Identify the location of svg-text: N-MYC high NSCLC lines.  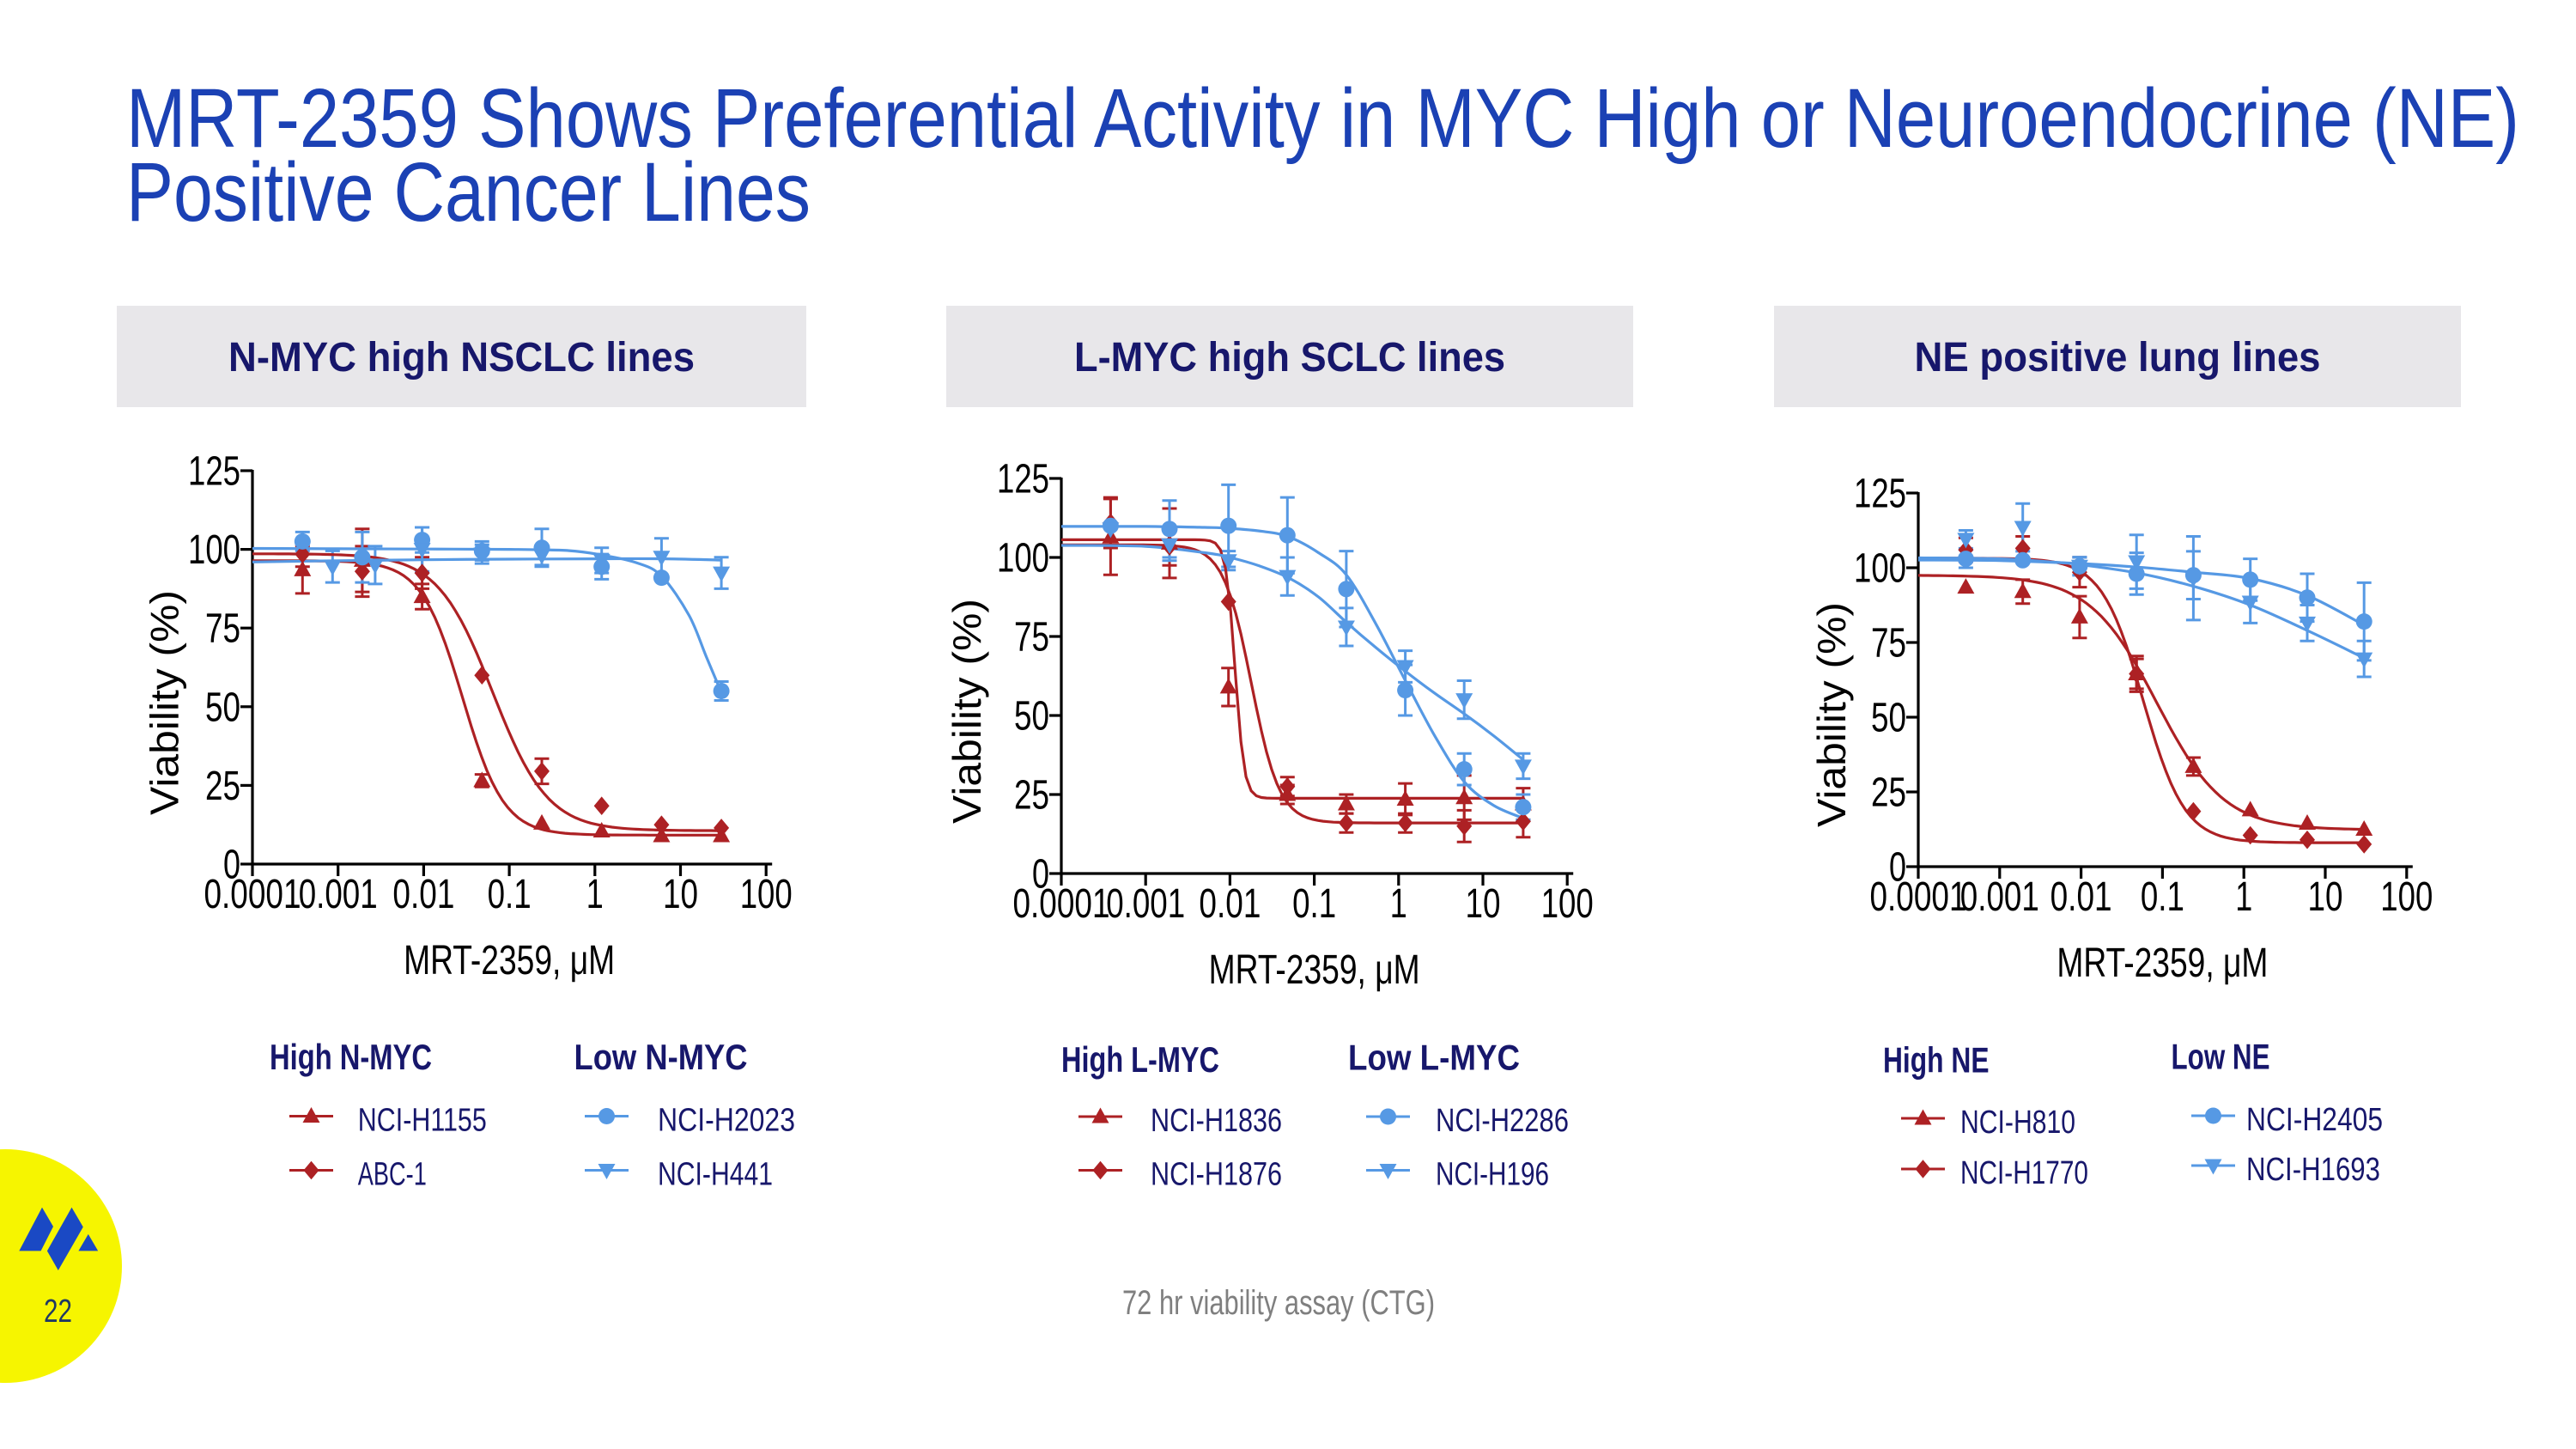
(461, 358).